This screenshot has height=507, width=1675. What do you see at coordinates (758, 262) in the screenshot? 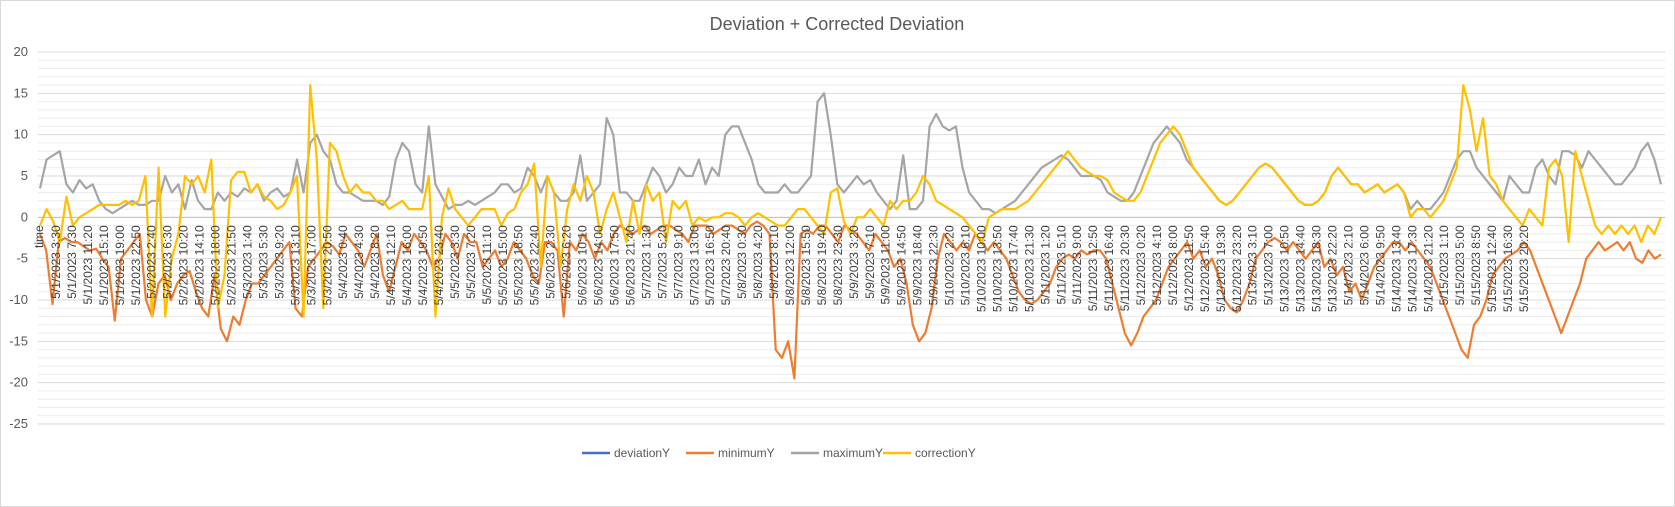
I see `x-tick-label: 5/8/2023 4:20` at bounding box center [758, 262].